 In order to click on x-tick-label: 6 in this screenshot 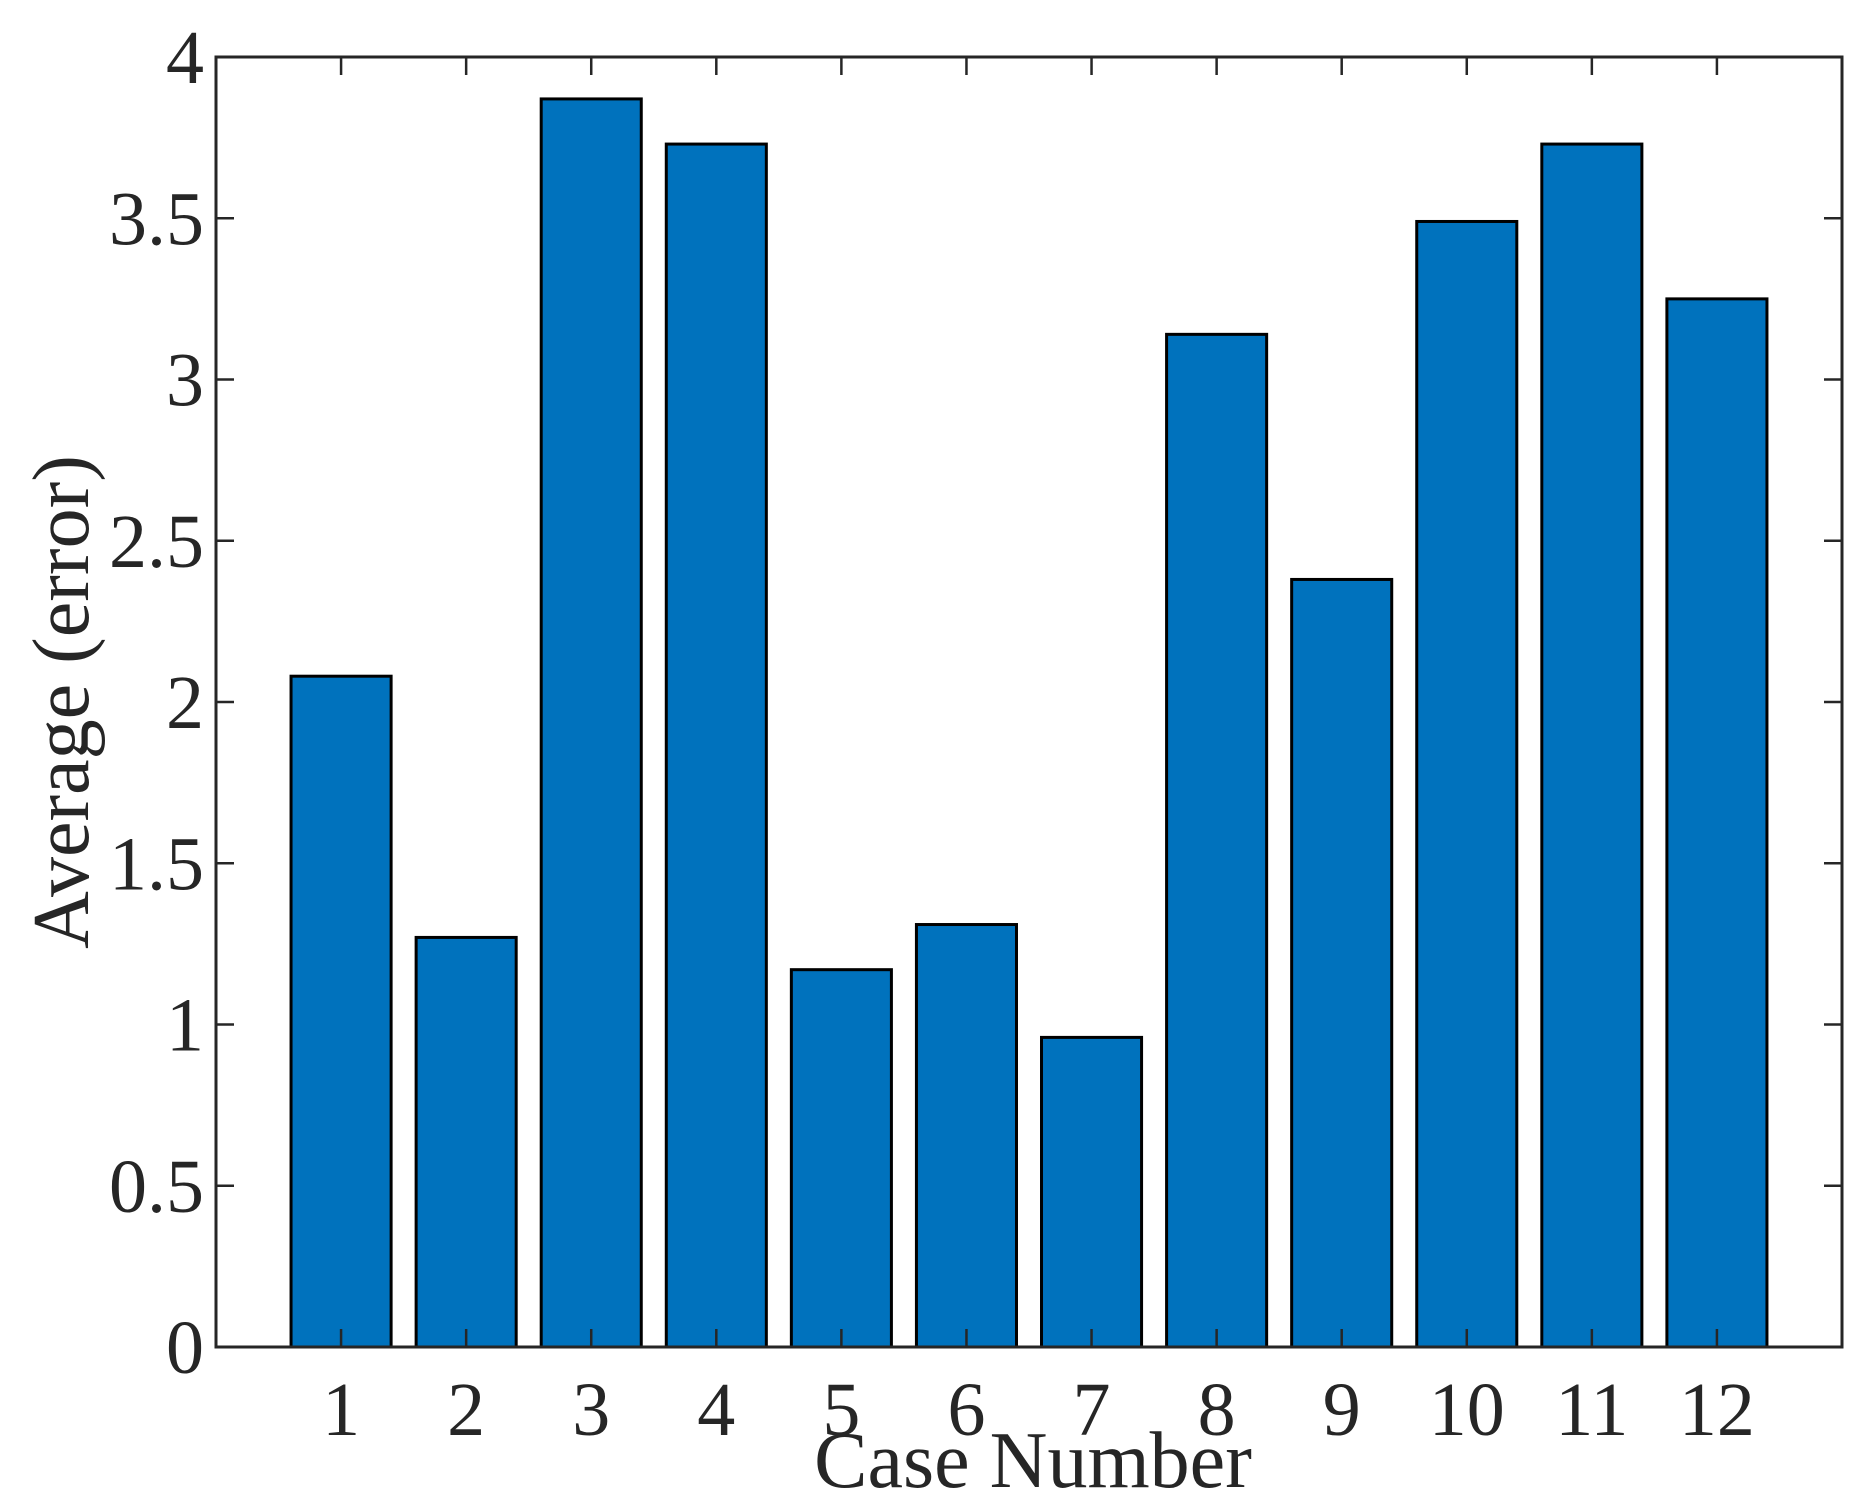, I will do `click(966, 1410)`.